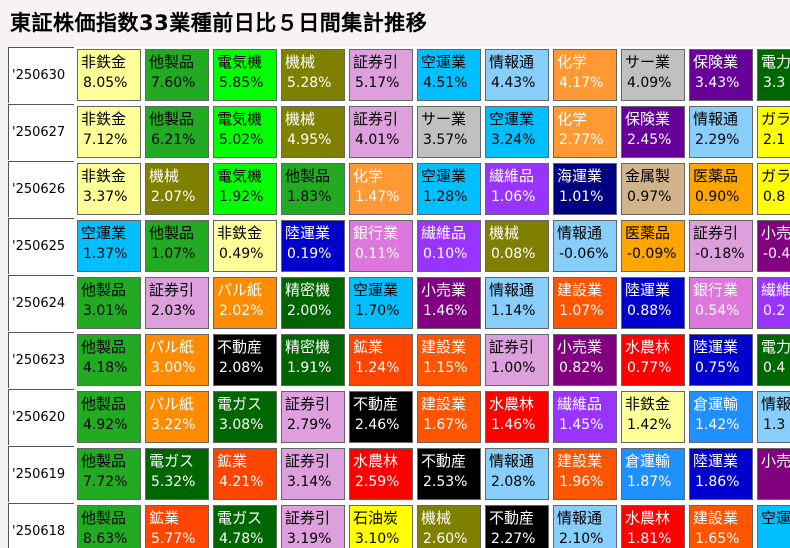 The height and width of the screenshot is (548, 790). Describe the element at coordinates (444, 233) in the screenshot. I see `sector-name: 繊維品` at that location.